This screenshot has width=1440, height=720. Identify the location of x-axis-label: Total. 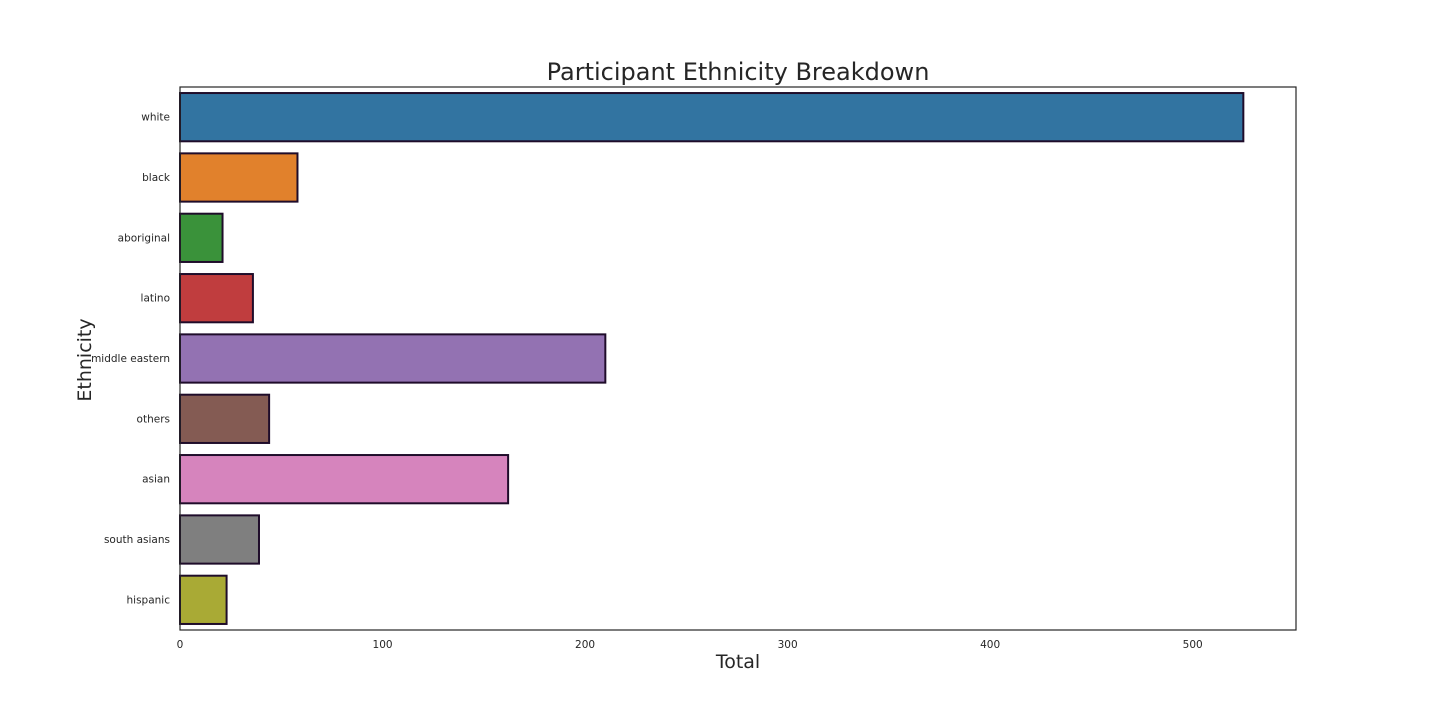
(737, 662).